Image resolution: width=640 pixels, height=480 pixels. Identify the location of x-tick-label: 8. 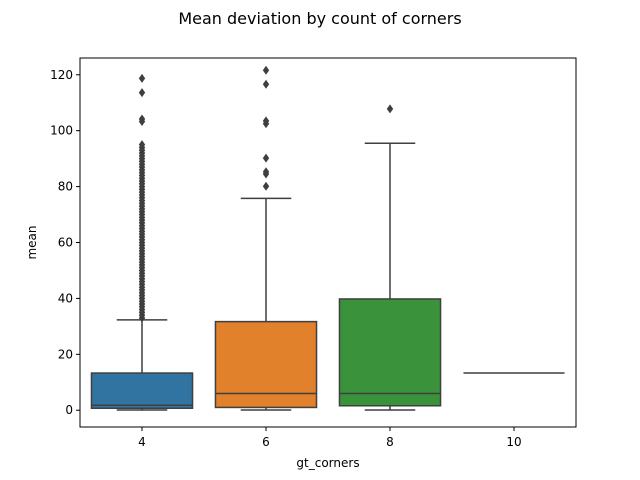
(390, 442).